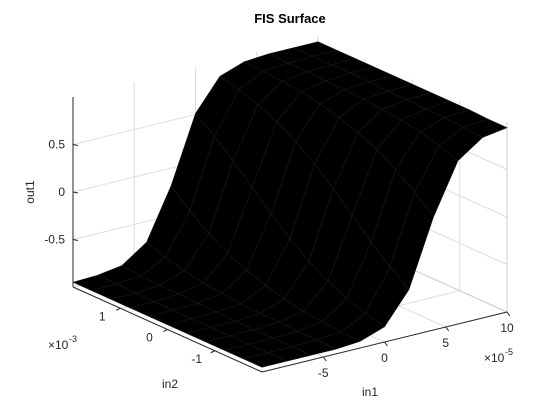 The image size is (560, 420). What do you see at coordinates (290, 18) in the screenshot?
I see `chart-title: FIS Surface` at bounding box center [290, 18].